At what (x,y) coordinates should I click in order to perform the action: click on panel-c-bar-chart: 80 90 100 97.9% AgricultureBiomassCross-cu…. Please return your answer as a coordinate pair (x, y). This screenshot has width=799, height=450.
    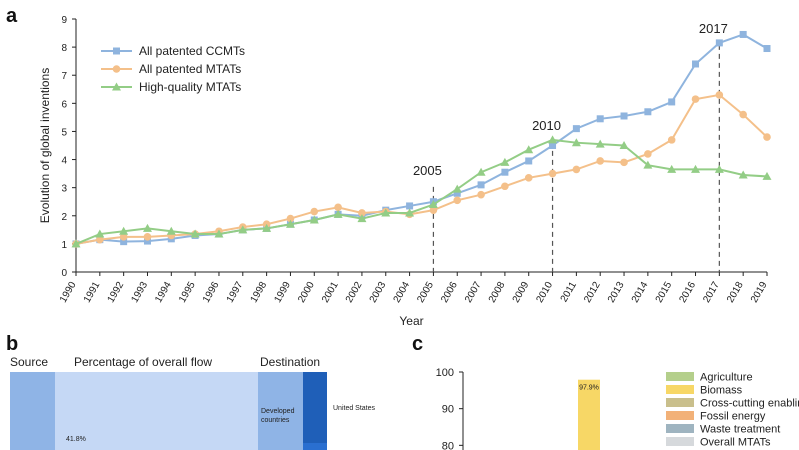
    Looking at the image, I should click on (617, 408).